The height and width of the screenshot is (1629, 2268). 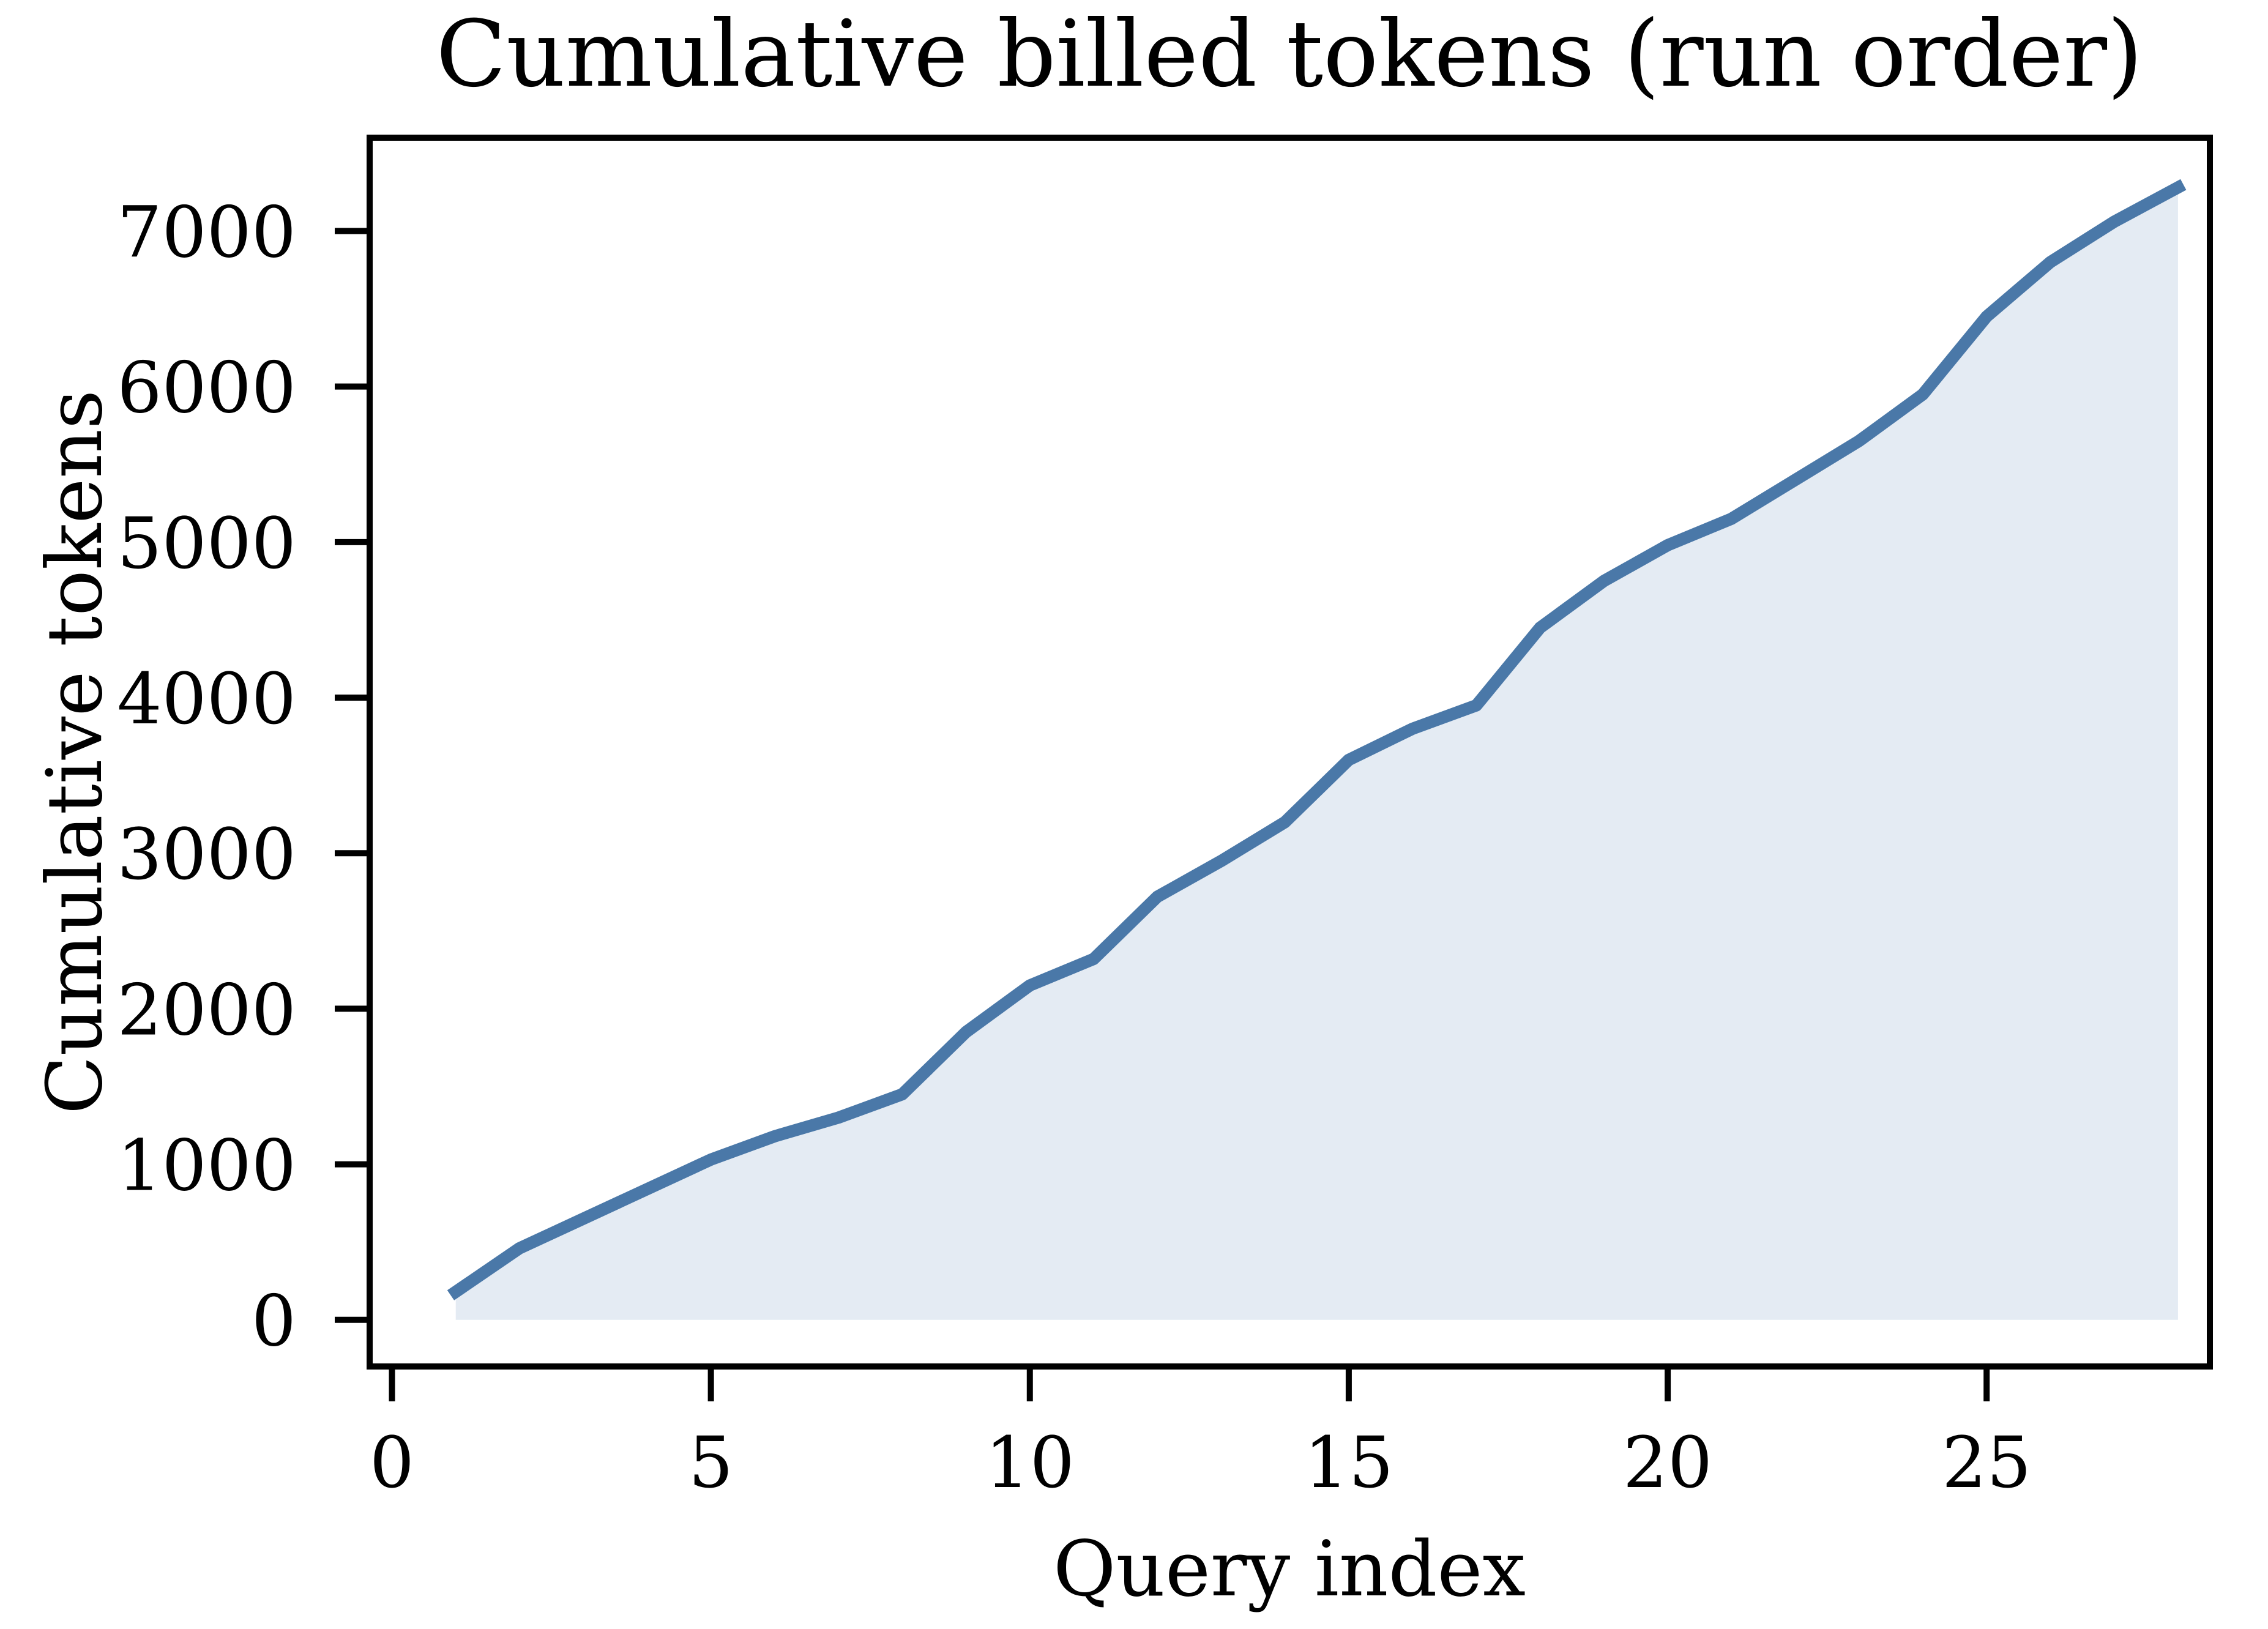 I want to click on y-tick-label: 3000, so click(x=206, y=855).